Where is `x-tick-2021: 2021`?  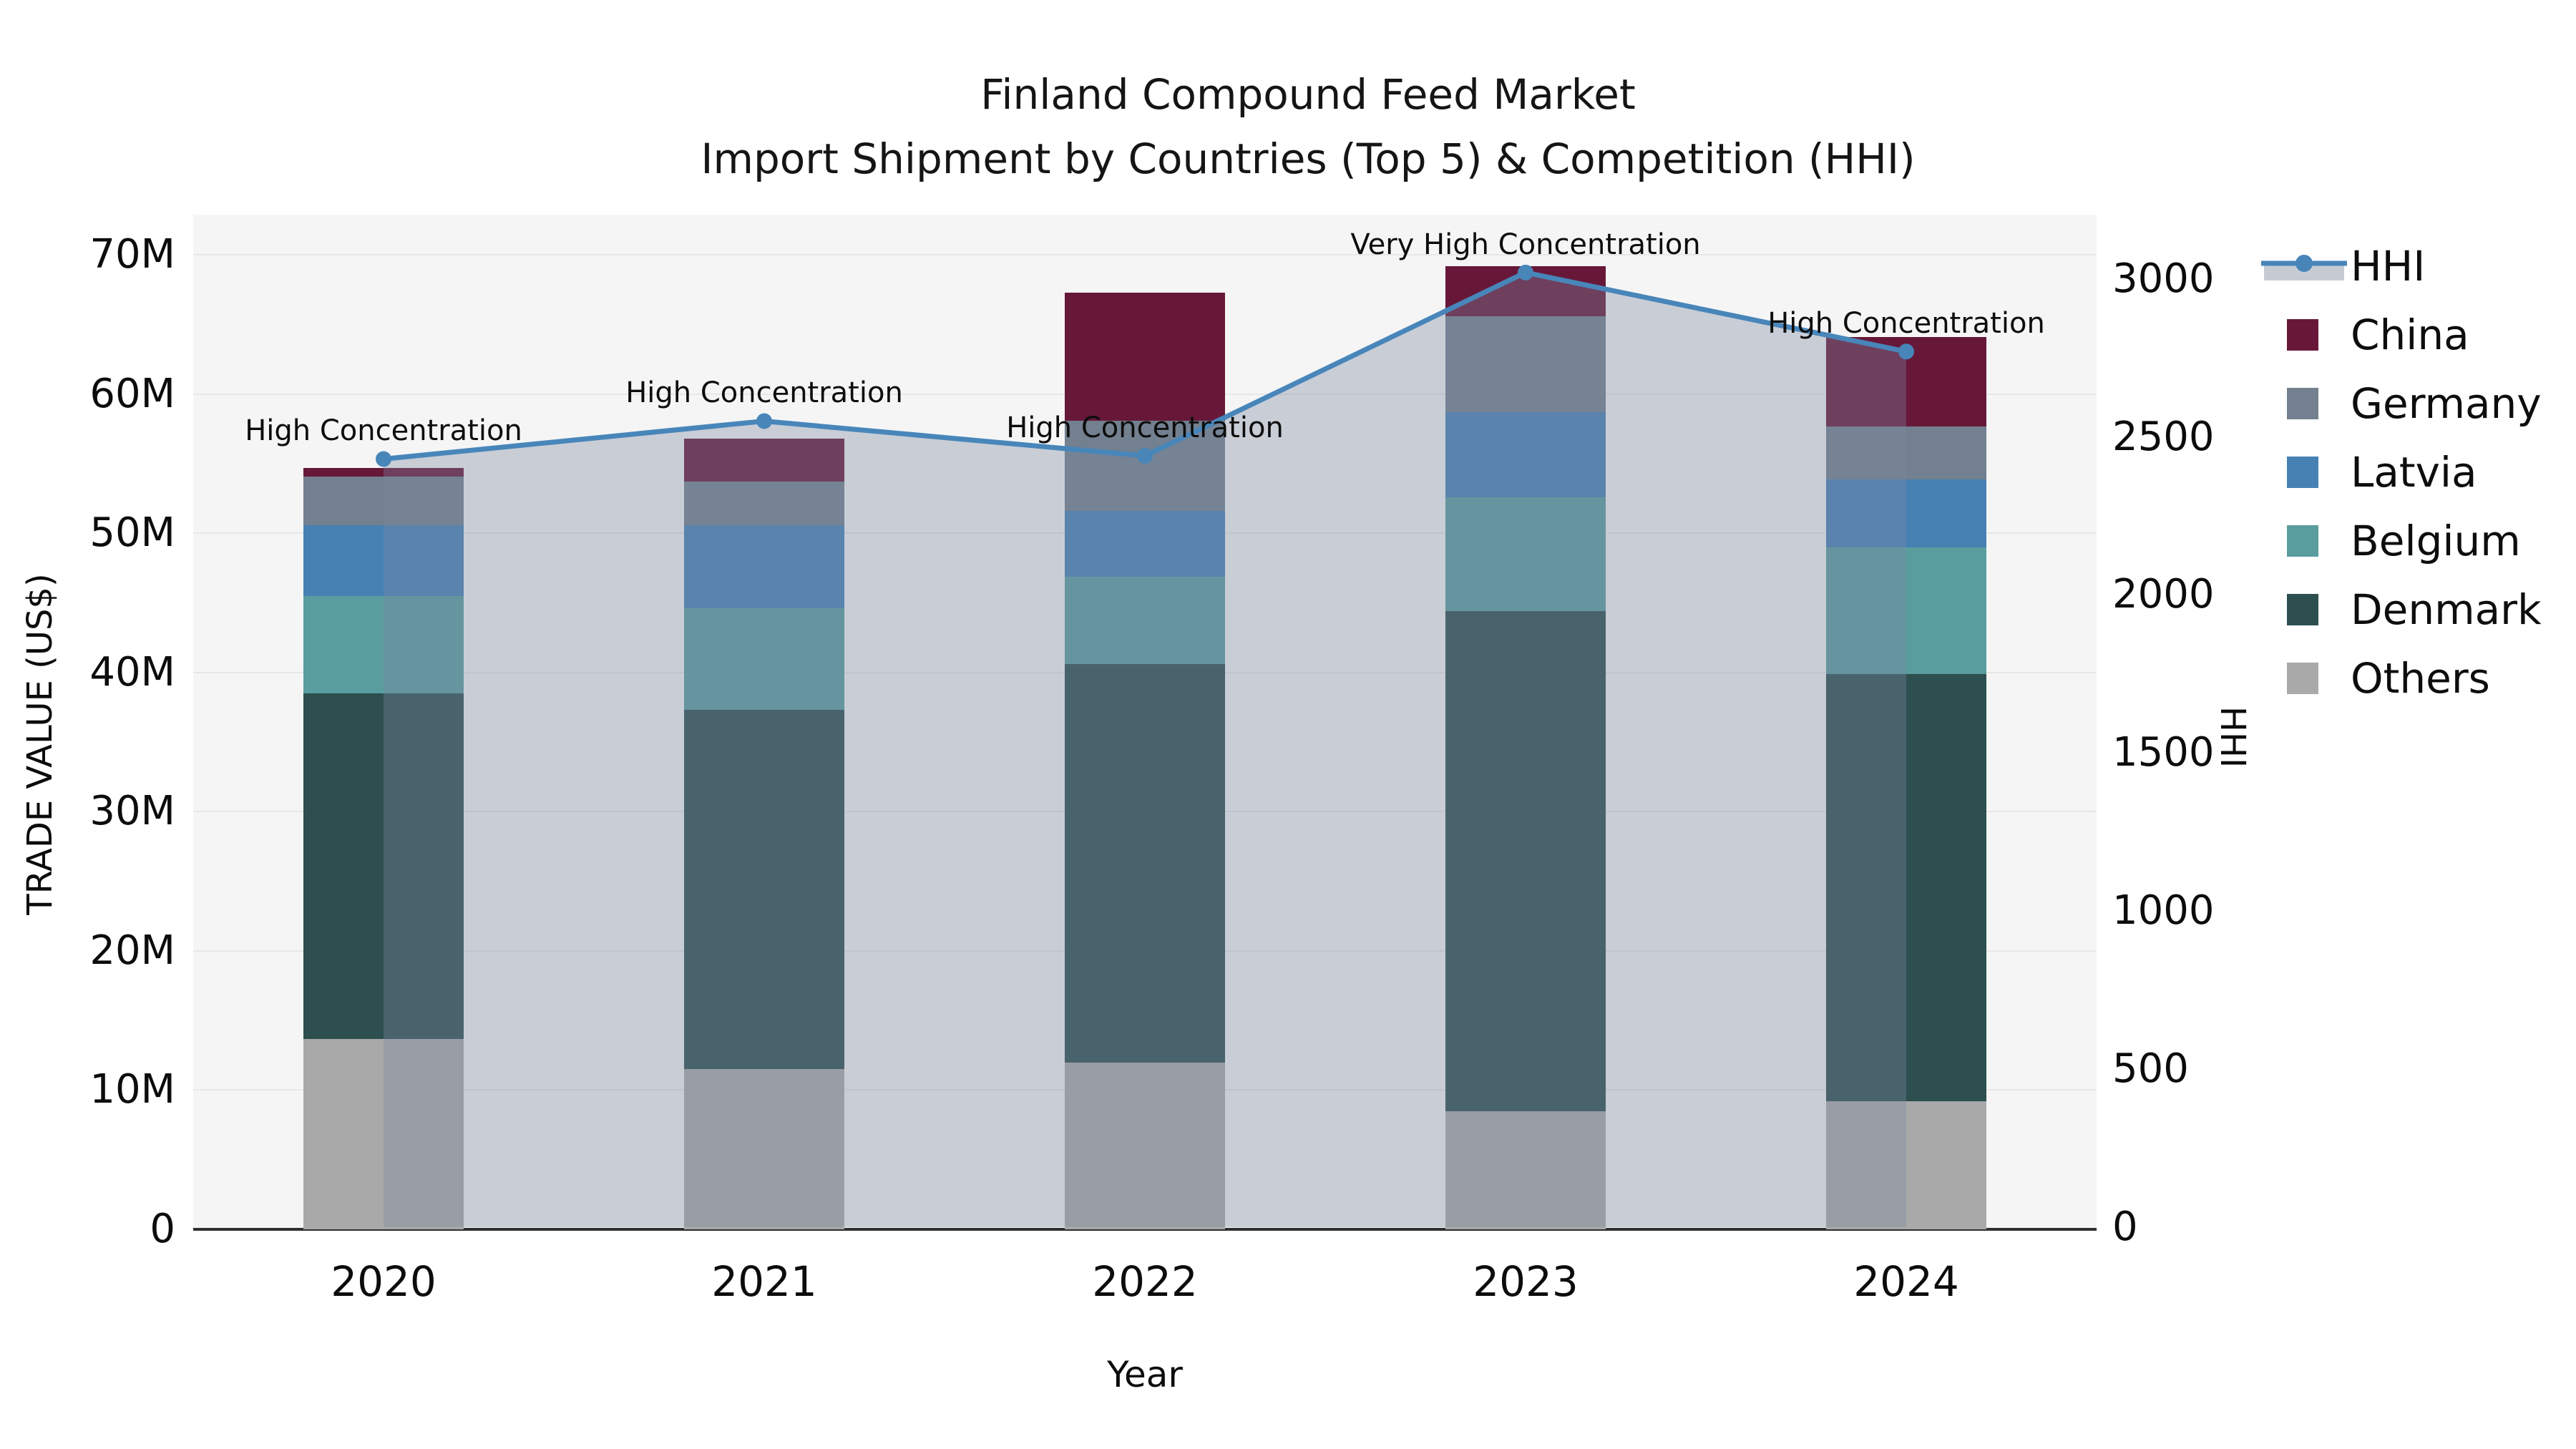 x-tick-2021: 2021 is located at coordinates (764, 1281).